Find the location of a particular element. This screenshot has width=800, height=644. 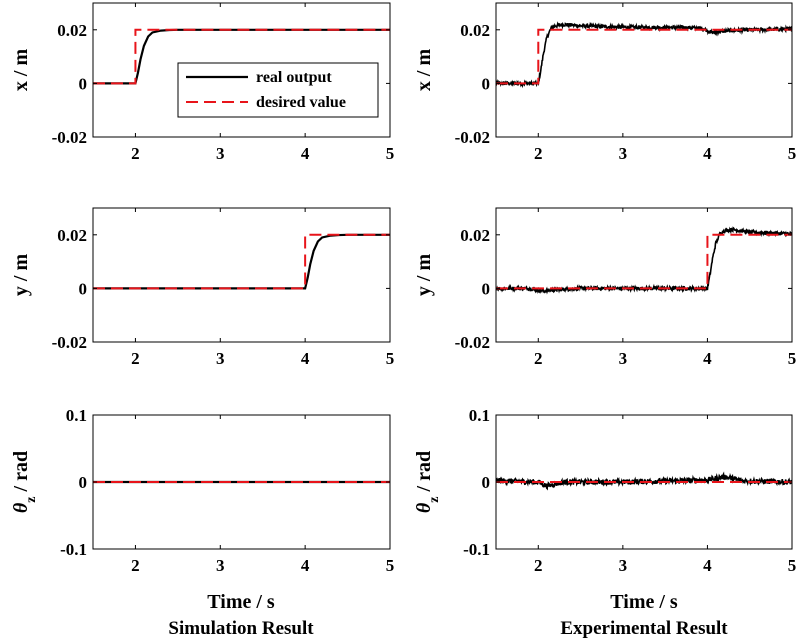

column-title-exp: Experimental Result is located at coordinates (644, 628).